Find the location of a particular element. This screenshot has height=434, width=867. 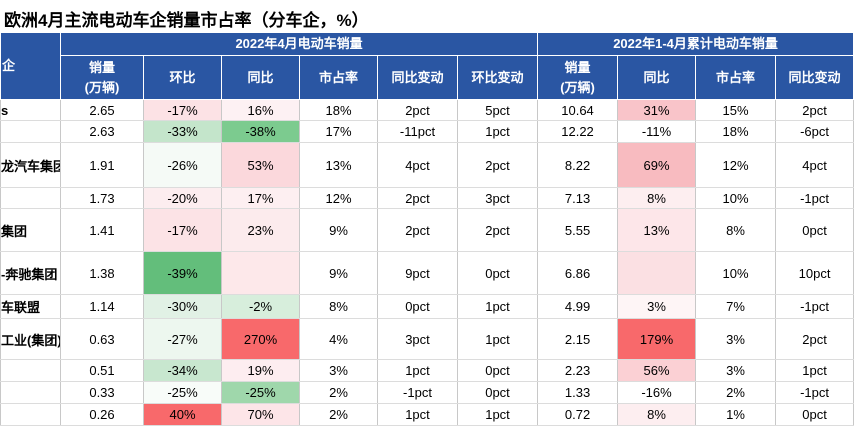

table-row: 集团 1.41 -17% 23% 9% 2pct 2pct 5.55 13% 8% 0pct is located at coordinates (427, 230).